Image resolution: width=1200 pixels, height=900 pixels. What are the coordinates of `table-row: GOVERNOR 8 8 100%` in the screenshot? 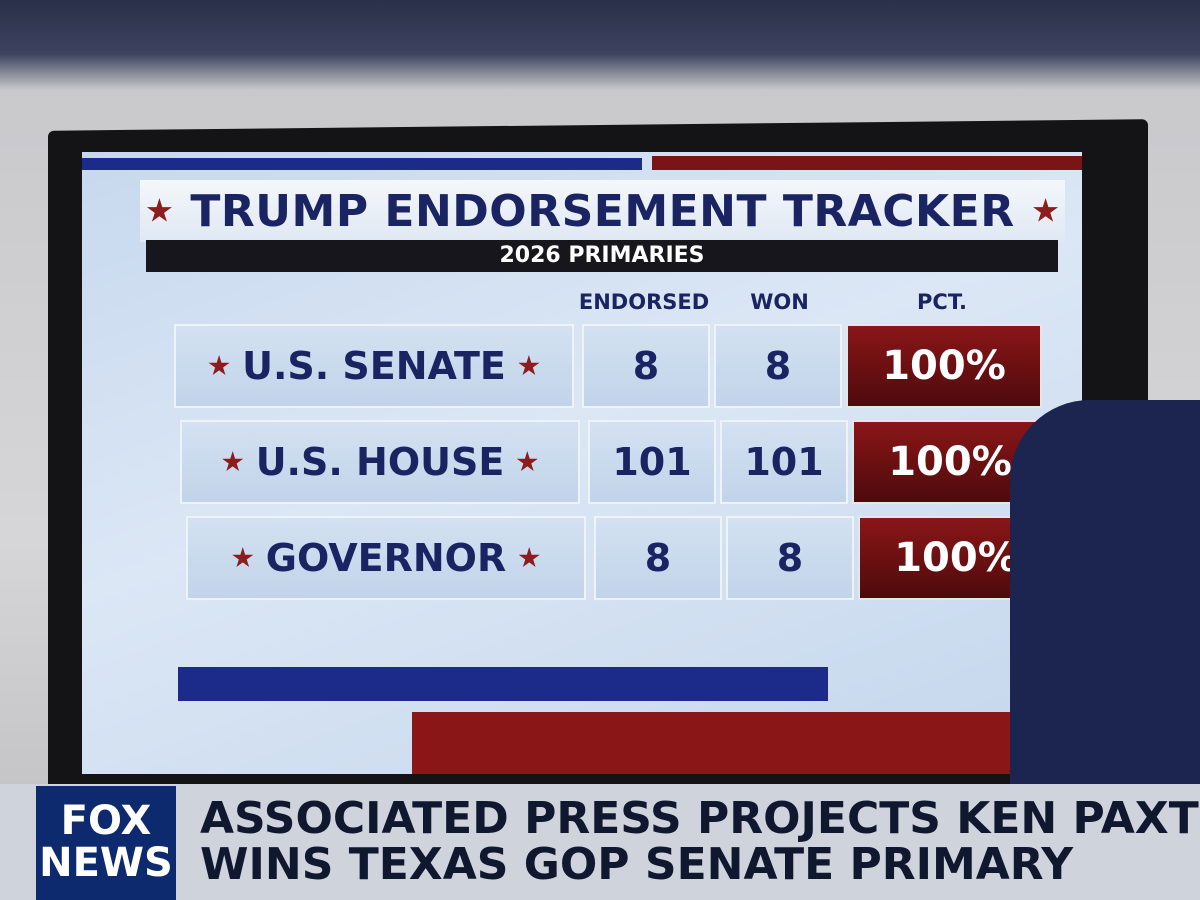 It's located at (626, 558).